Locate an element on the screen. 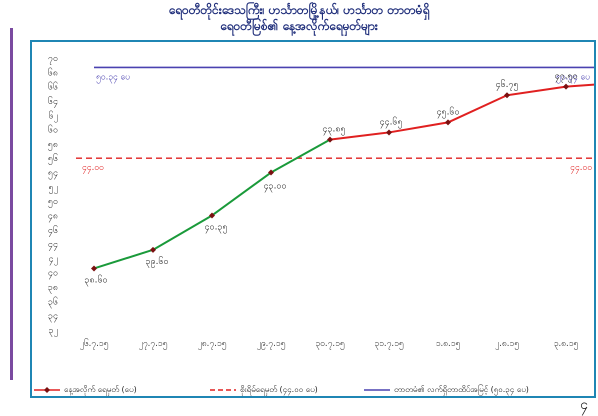  y-tick-label: ၅၈ is located at coordinates (53, 145).